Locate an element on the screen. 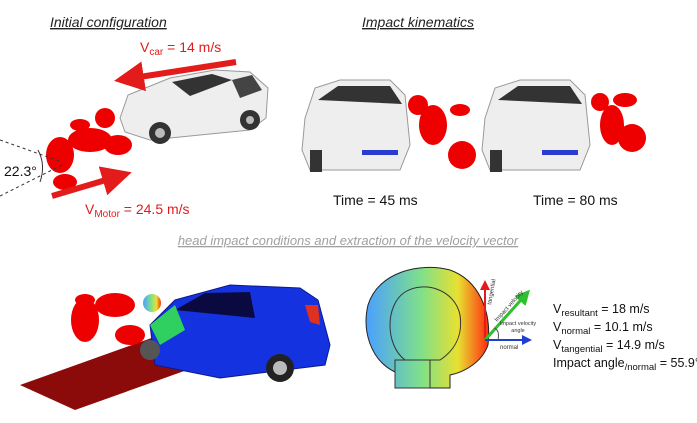 This screenshot has height=423, width=697. velocity-label: Vcar = 14 m/s is located at coordinates (180, 48).